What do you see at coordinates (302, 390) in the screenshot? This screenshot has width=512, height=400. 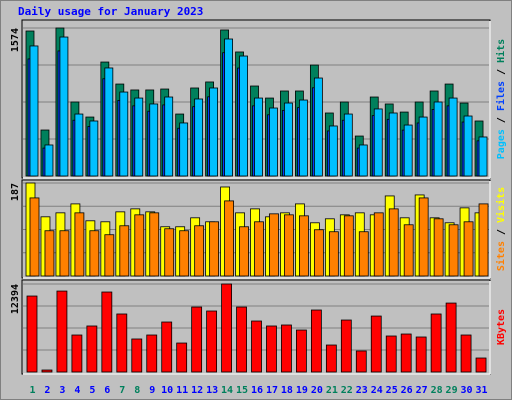 I see `x-tick-label: 19` at bounding box center [302, 390].